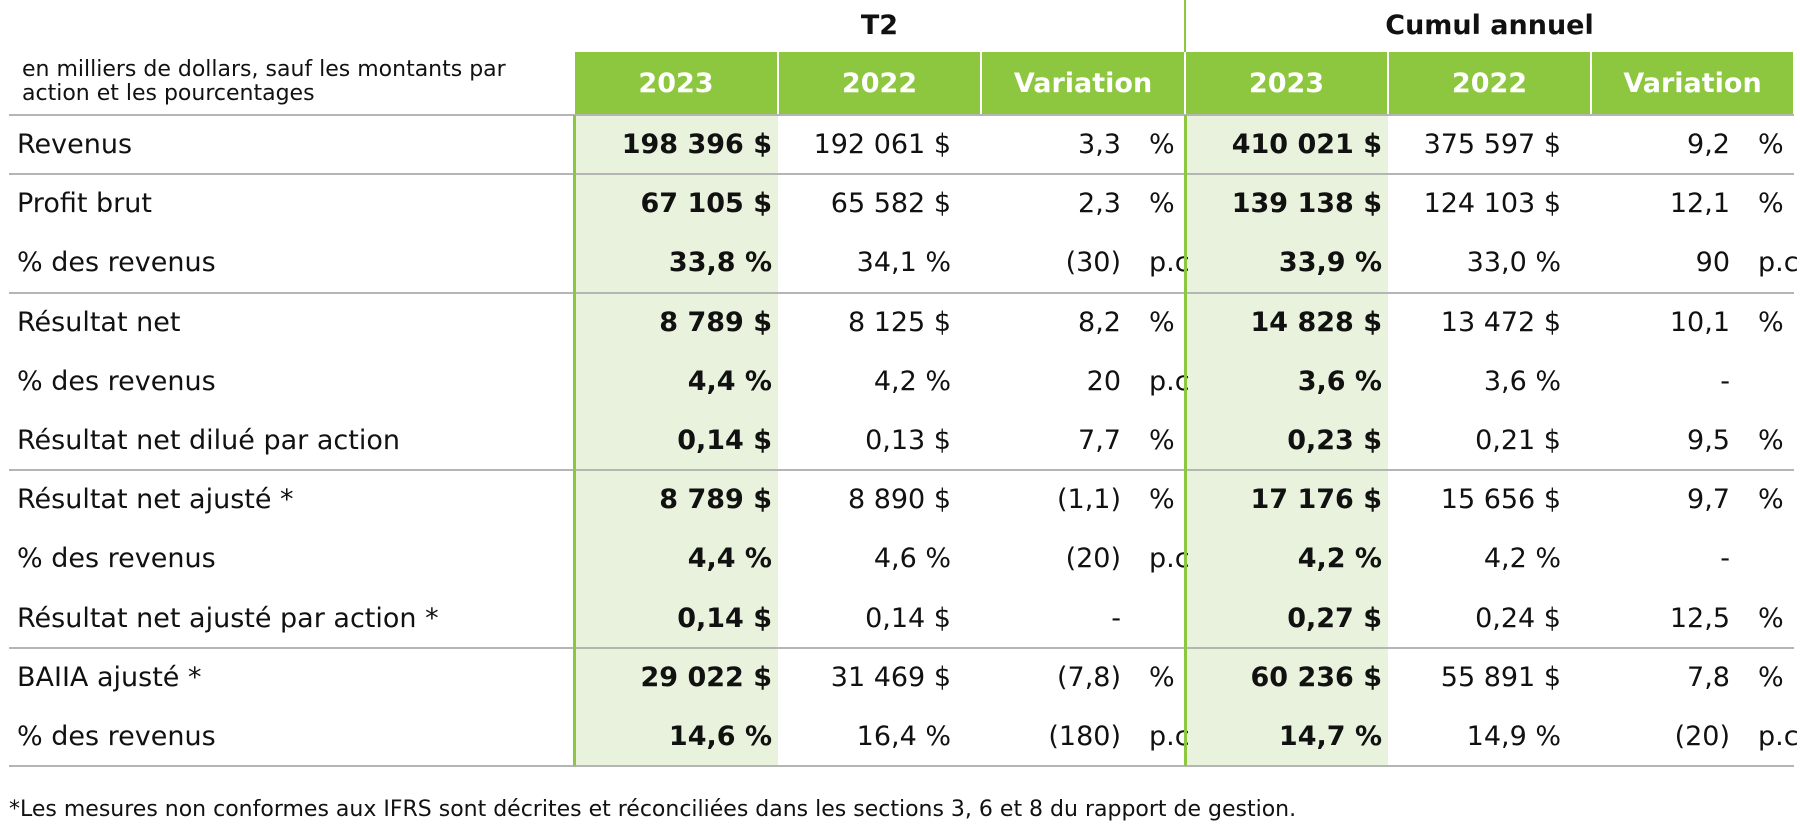 Image resolution: width=1800 pixels, height=827 pixels. I want to click on variation-value: 10,1, so click(1699, 322).